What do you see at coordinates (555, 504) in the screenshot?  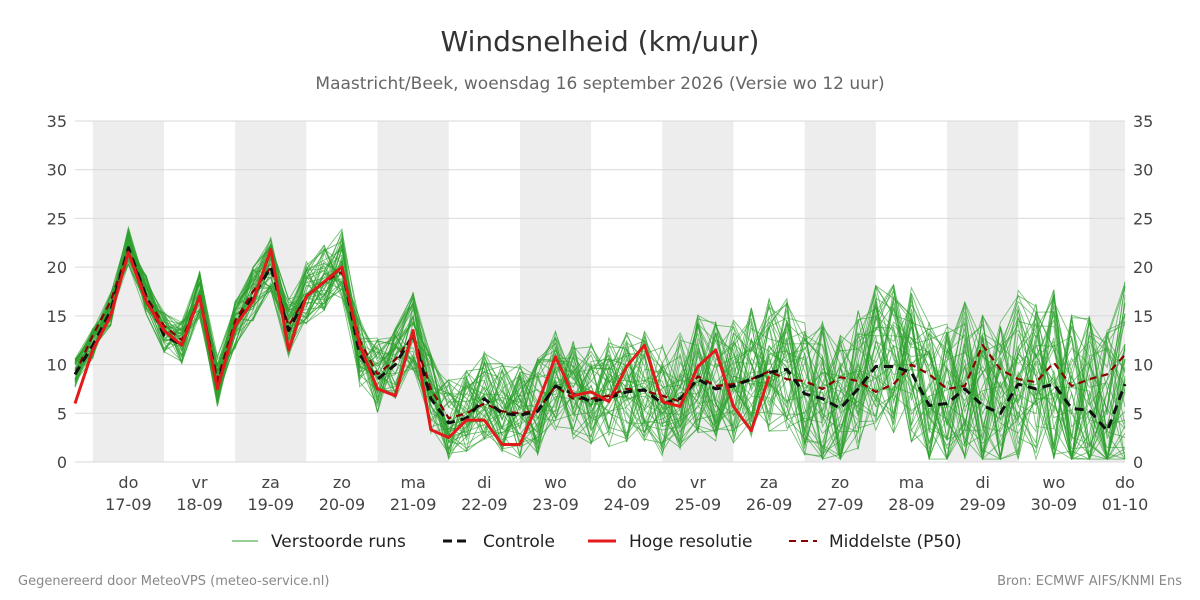 I see `x-tick-date: 23-09` at bounding box center [555, 504].